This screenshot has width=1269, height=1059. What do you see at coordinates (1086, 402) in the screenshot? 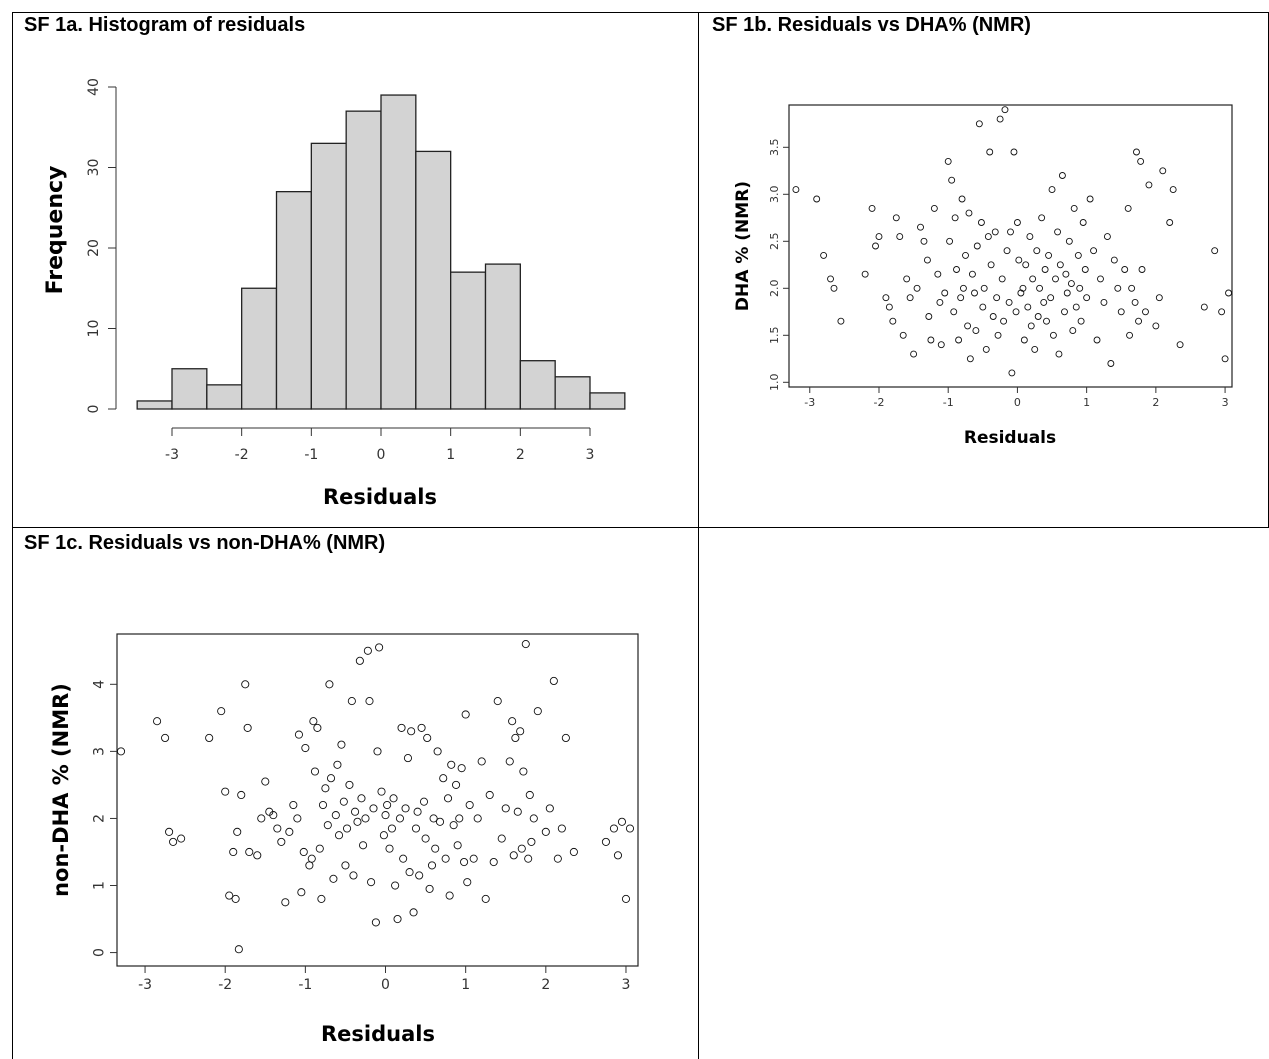
I see `x-tick-label: 1` at bounding box center [1086, 402].